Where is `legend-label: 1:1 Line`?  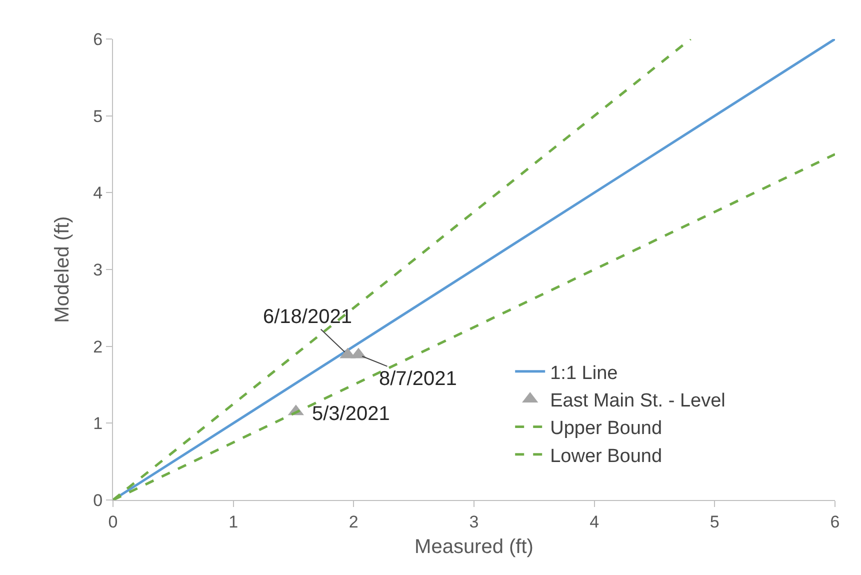 legend-label: 1:1 Line is located at coordinates (584, 373).